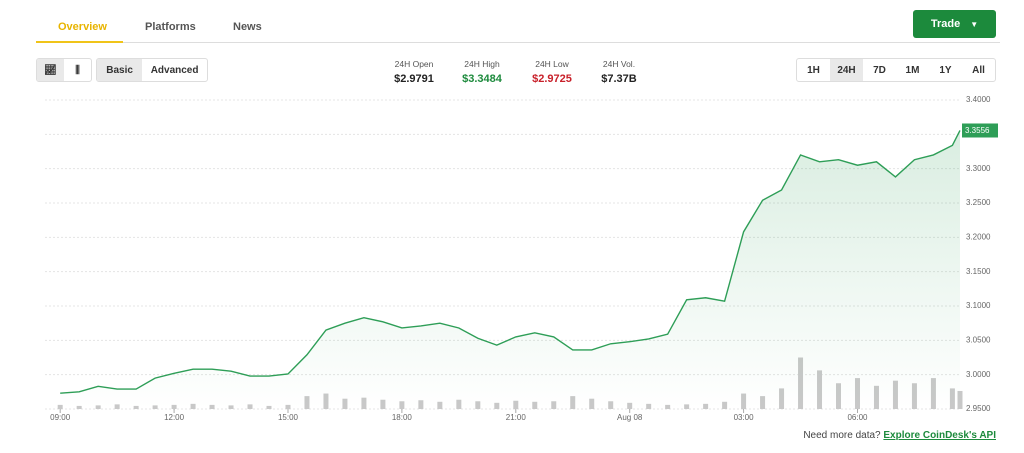 The width and height of the screenshot is (1024, 453). What do you see at coordinates (978, 236) in the screenshot?
I see `y-tick-label: 3.2000` at bounding box center [978, 236].